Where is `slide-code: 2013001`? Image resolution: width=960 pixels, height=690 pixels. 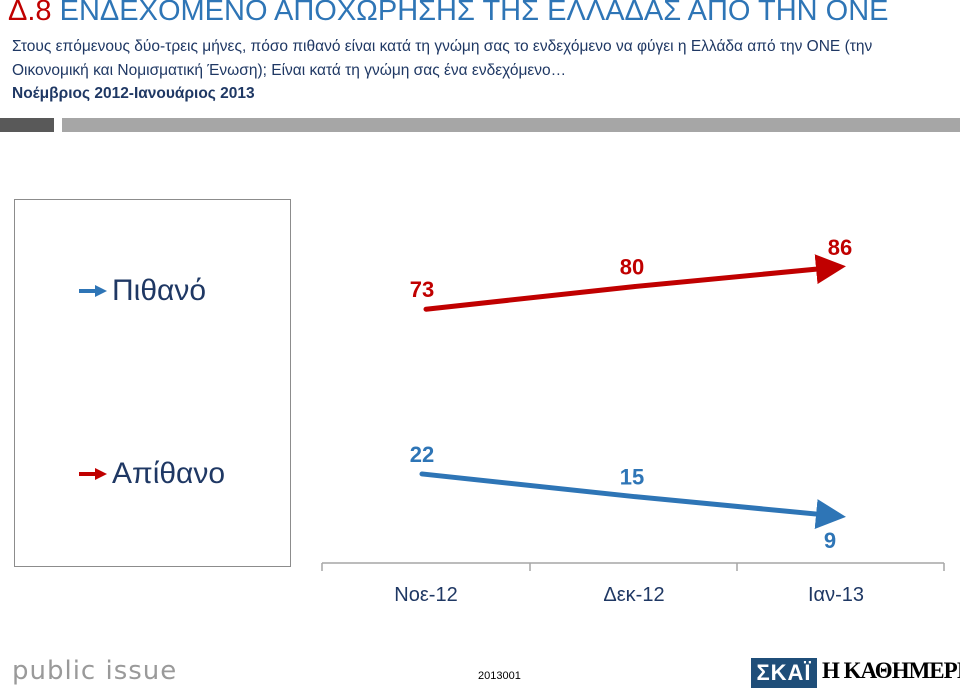
slide-code: 2013001 is located at coordinates (499, 676).